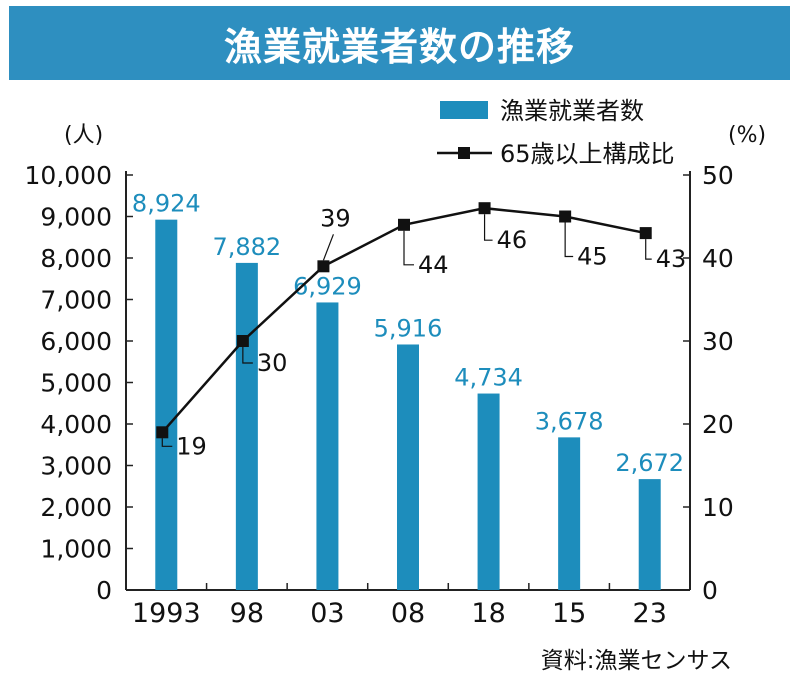 Image resolution: width=800 pixels, height=682 pixels. Describe the element at coordinates (247, 613) in the screenshot. I see `x-tick-label: 98` at that location.